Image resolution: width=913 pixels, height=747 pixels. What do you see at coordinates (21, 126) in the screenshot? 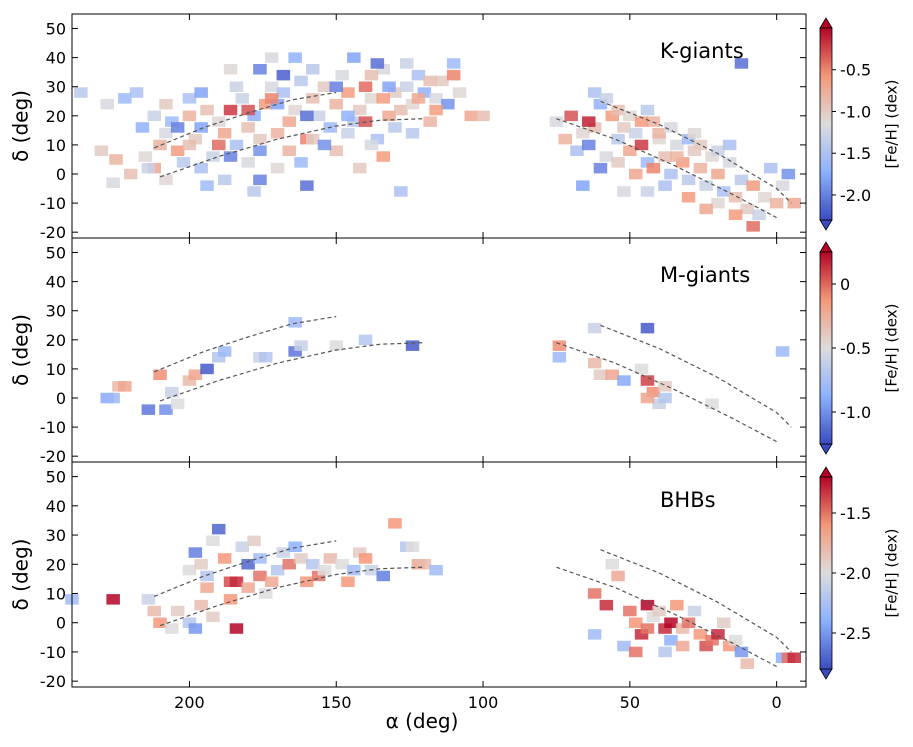
I see `k-giants-y-axis-label: δ (deg)` at bounding box center [21, 126].